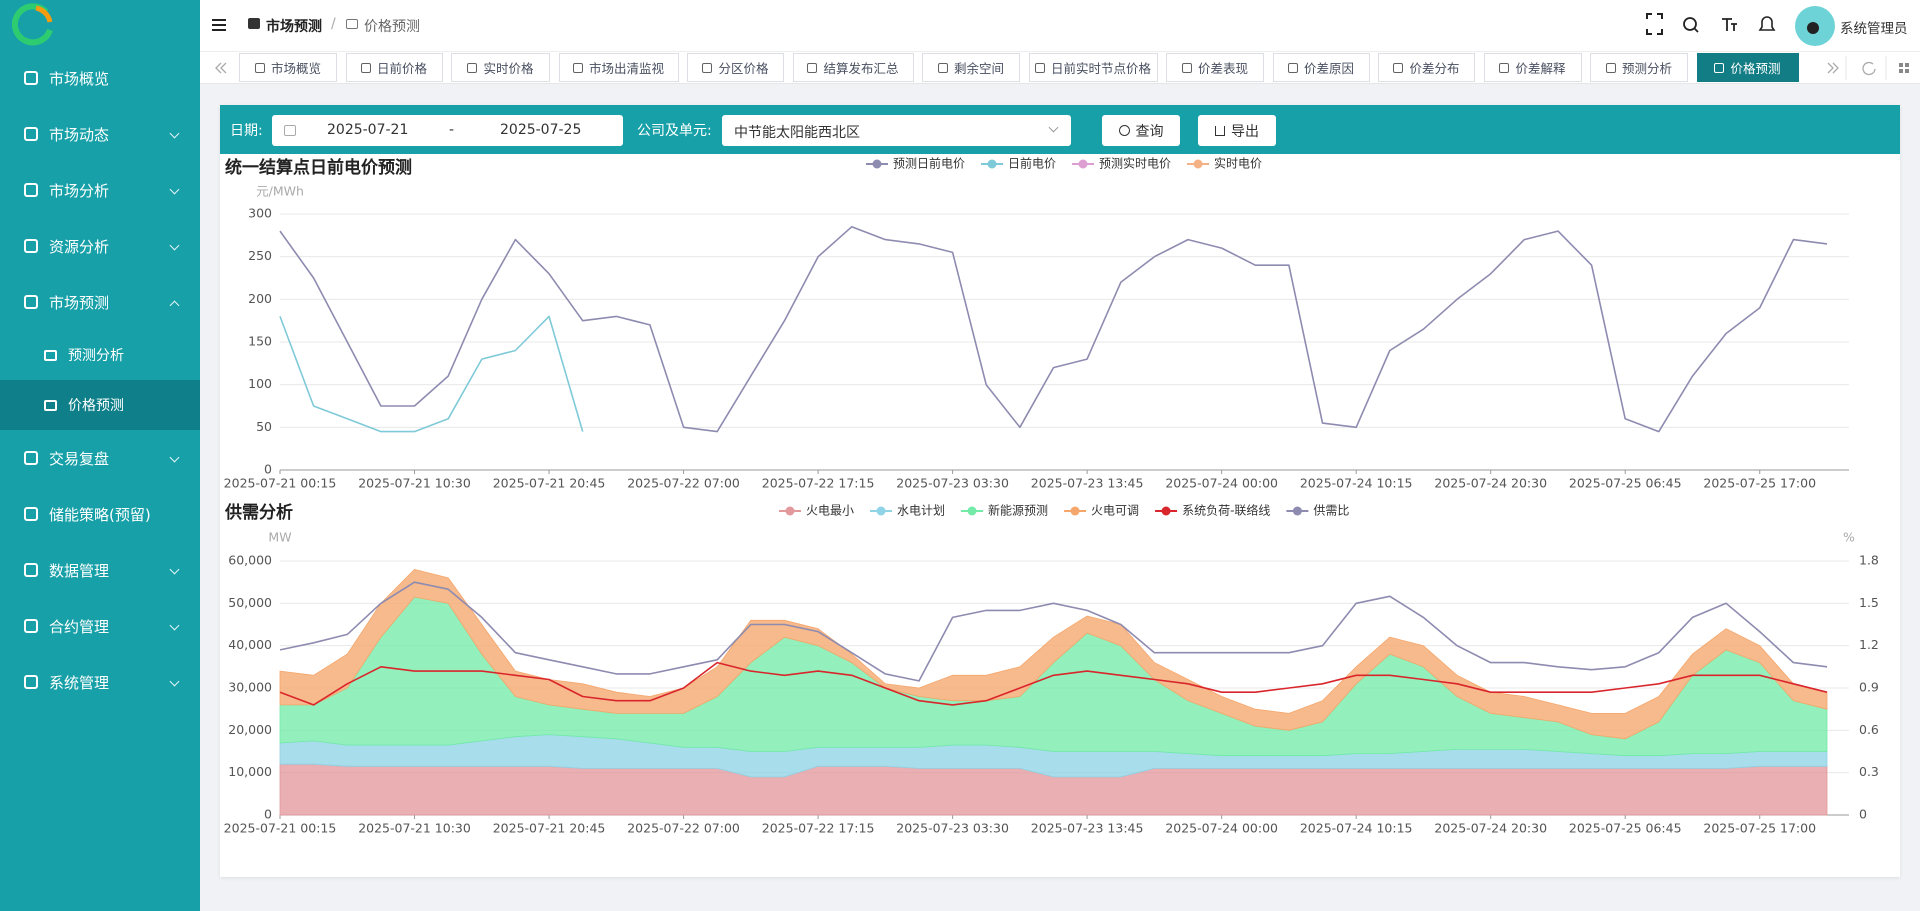  Describe the element at coordinates (401, 68) in the screenshot. I see `tab-label: 日前价格` at that location.